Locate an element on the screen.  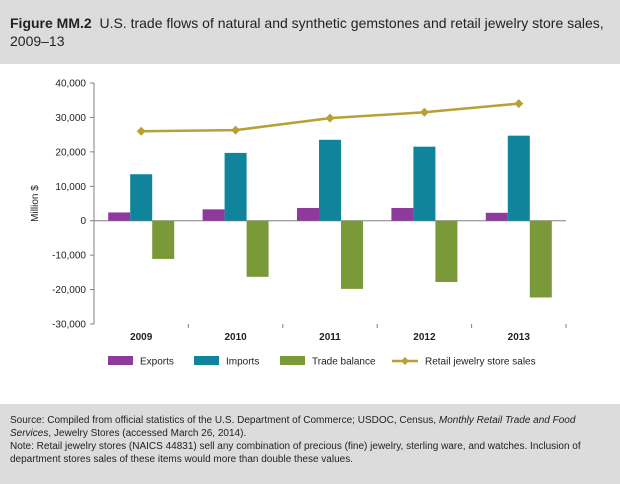
x-tick-label: 2013 is located at coordinates (519, 337).